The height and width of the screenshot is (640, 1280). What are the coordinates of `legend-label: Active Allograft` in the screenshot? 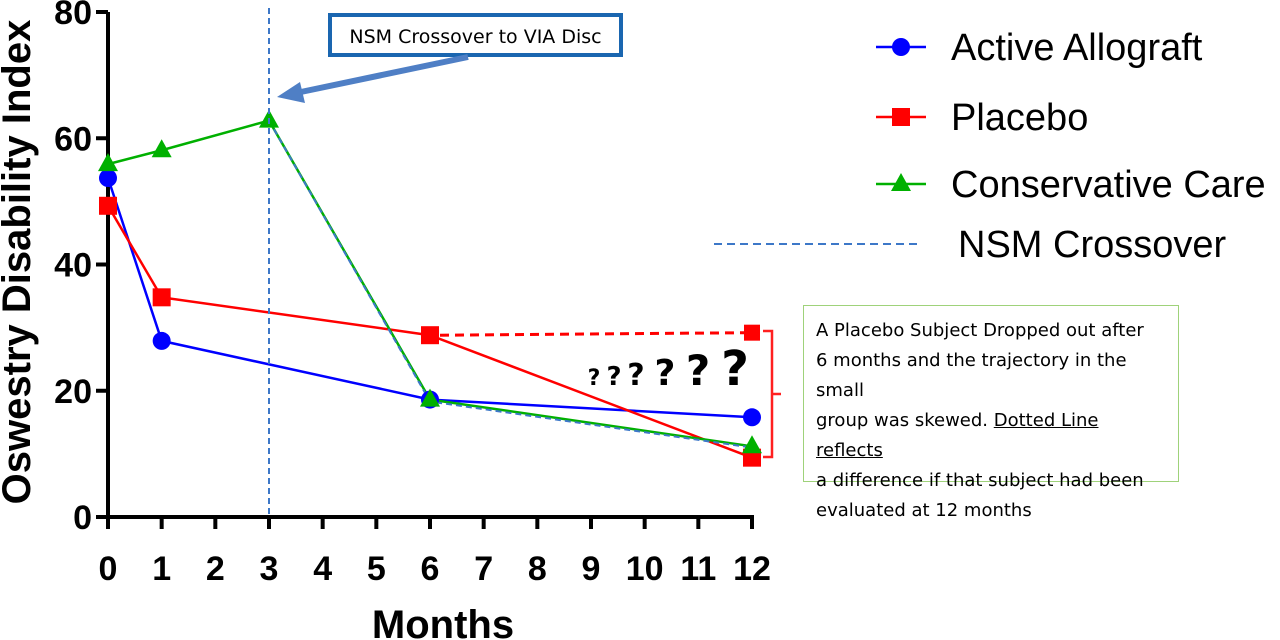 It's located at (1077, 48).